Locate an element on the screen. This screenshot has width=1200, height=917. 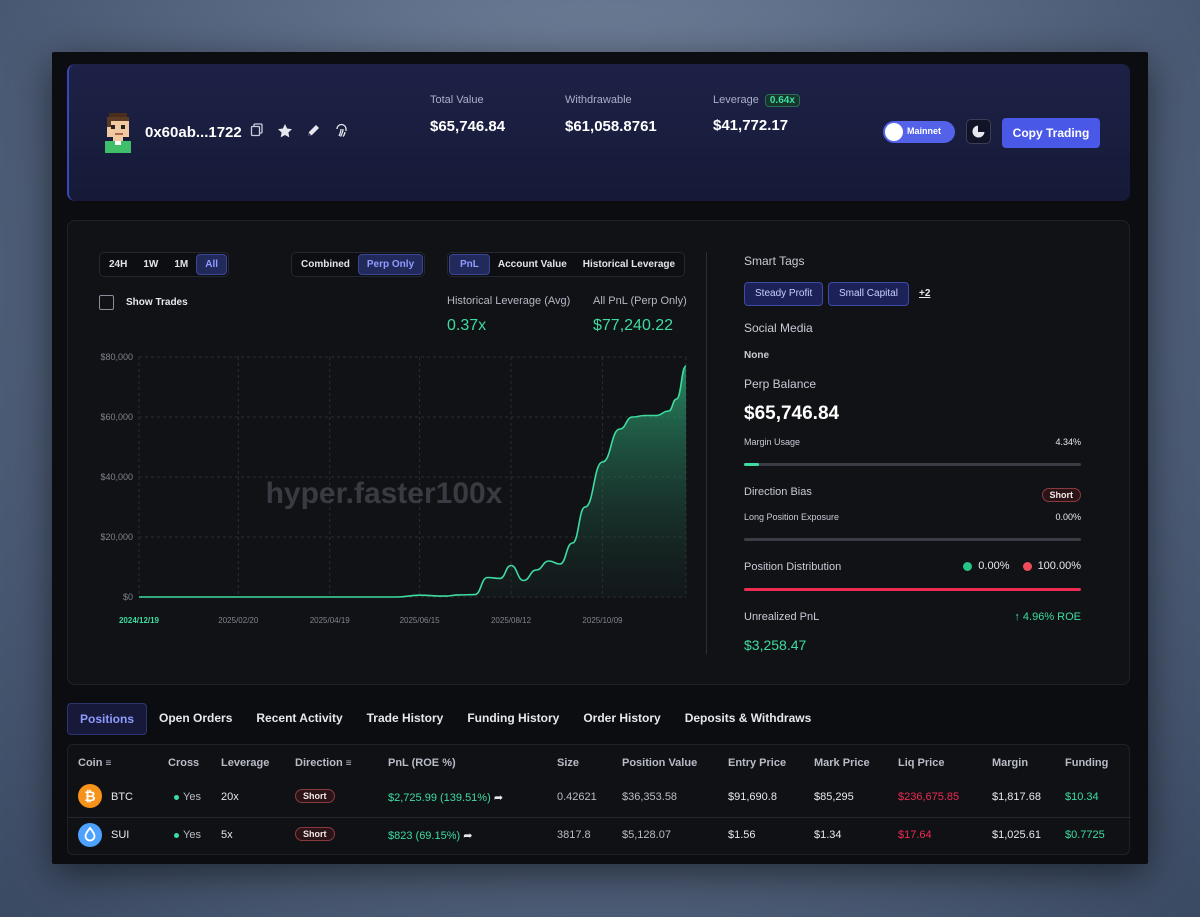
y-tick-label: $20,000 is located at coordinates (116, 537).